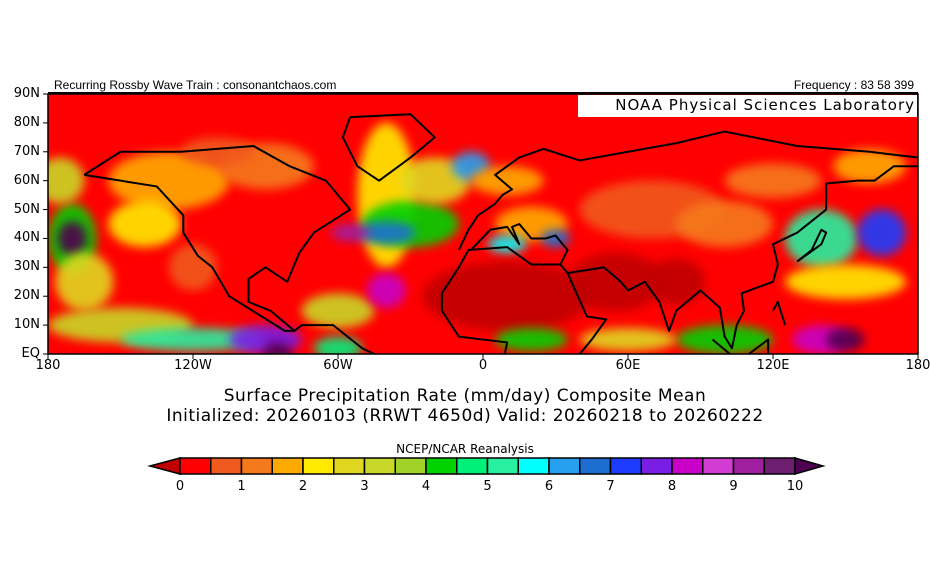 The height and width of the screenshot is (580, 930). I want to click on lab-label-box, so click(747, 106).